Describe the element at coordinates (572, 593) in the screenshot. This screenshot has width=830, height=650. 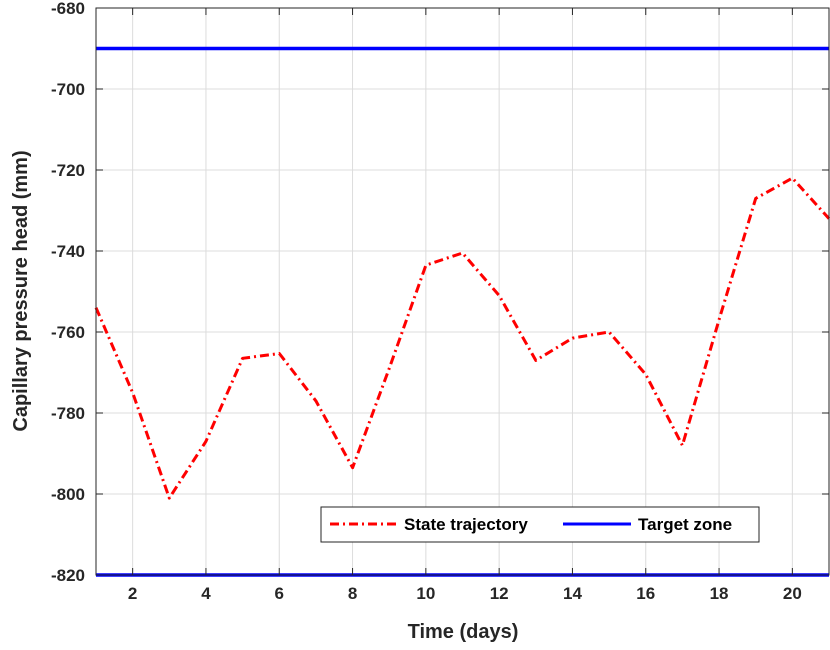
I see `x-tick-label: 14` at that location.